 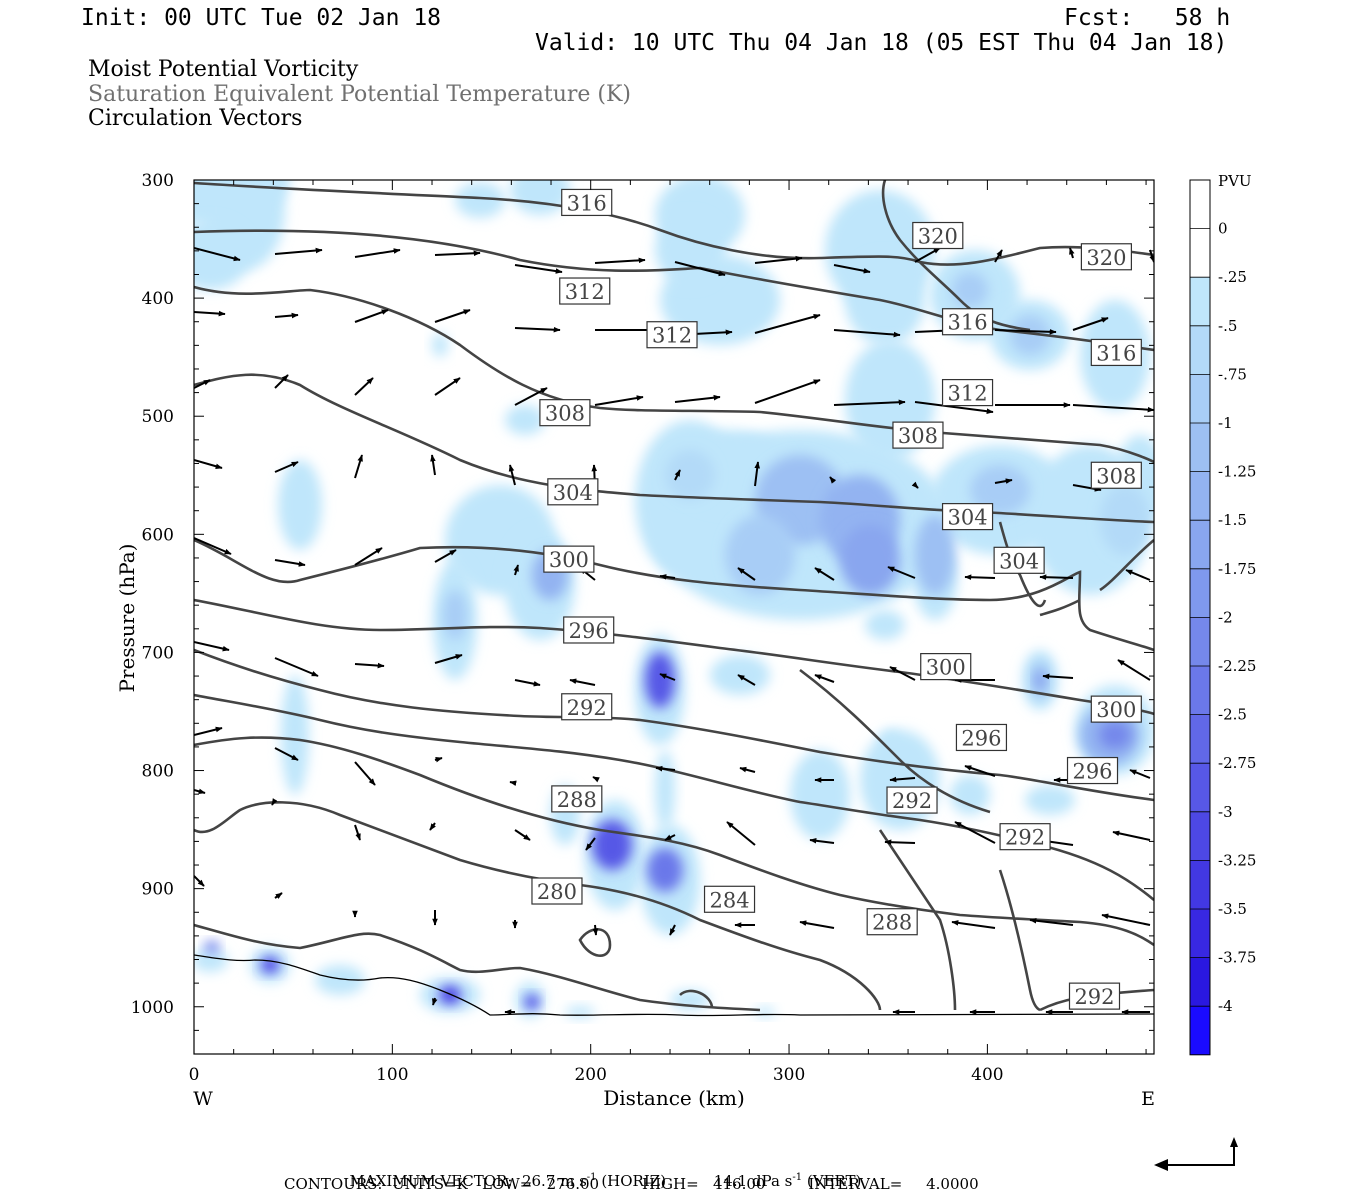 What do you see at coordinates (674, 1098) in the screenshot?
I see `x-axis-title: Distance (km)` at bounding box center [674, 1098].